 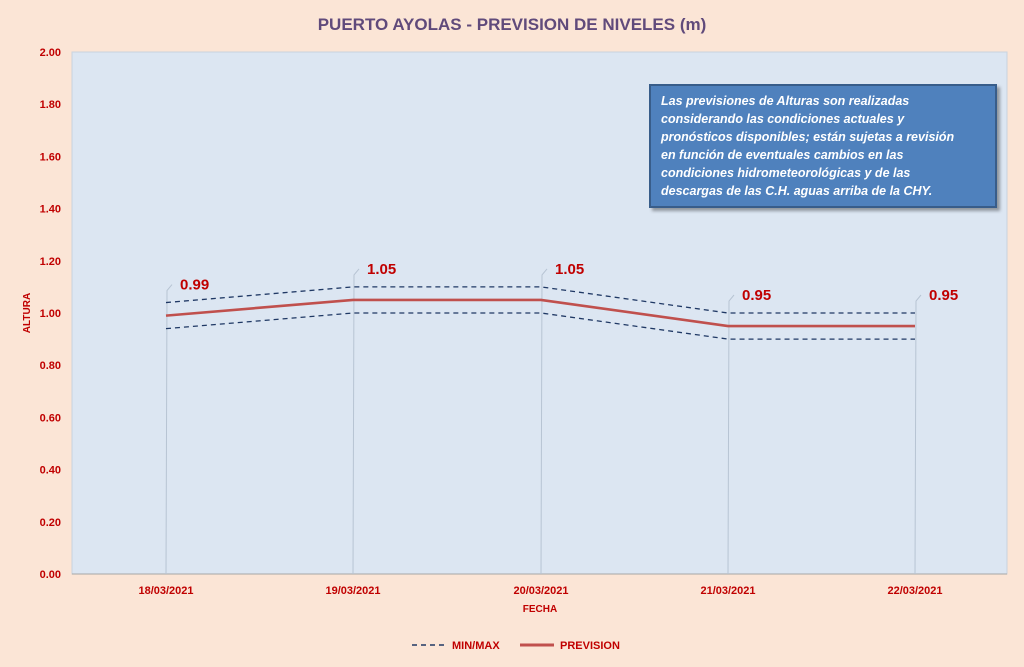 I want to click on chart-title: PUERTO AYOLAS - PREVISION DE NIVELES (m), so click(x=512, y=24).